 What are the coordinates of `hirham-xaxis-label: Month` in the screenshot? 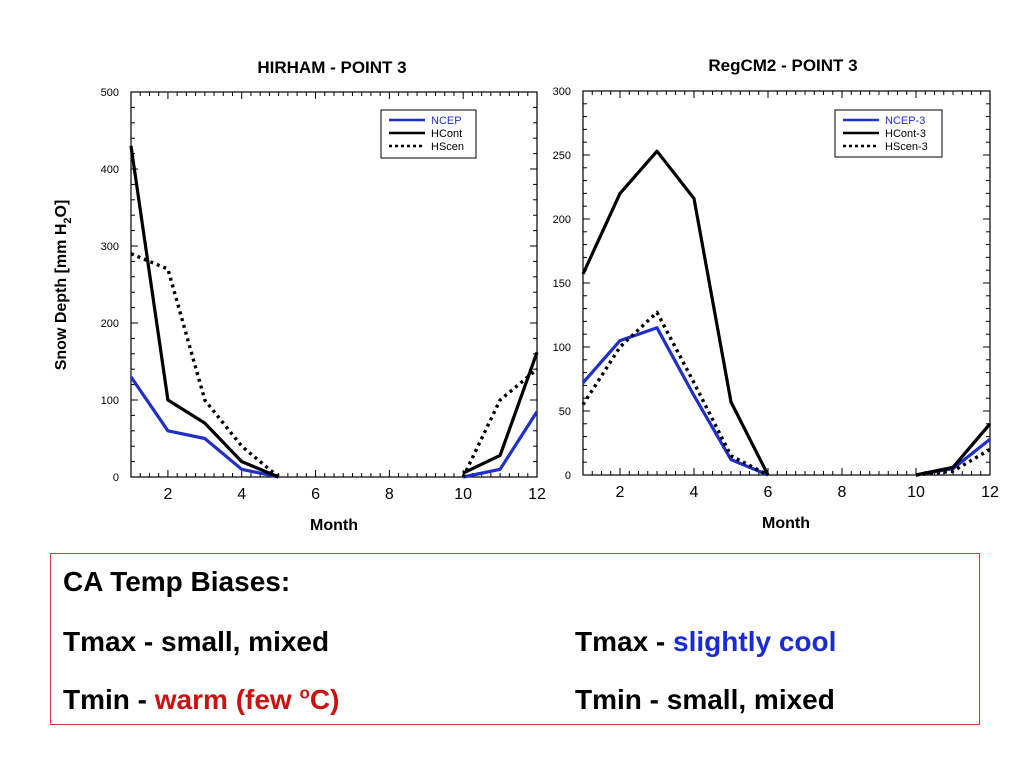 It's located at (334, 525).